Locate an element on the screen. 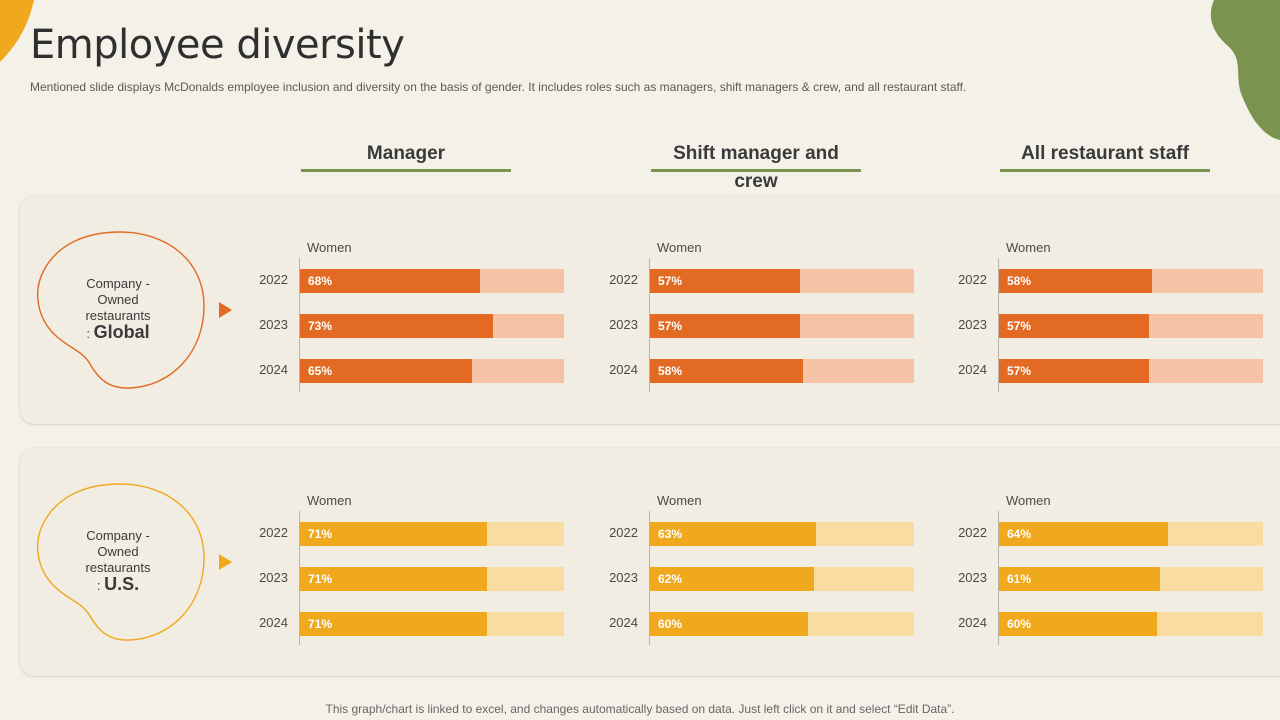 This screenshot has width=1280, height=720. bar-value-label: 68% is located at coordinates (320, 281).